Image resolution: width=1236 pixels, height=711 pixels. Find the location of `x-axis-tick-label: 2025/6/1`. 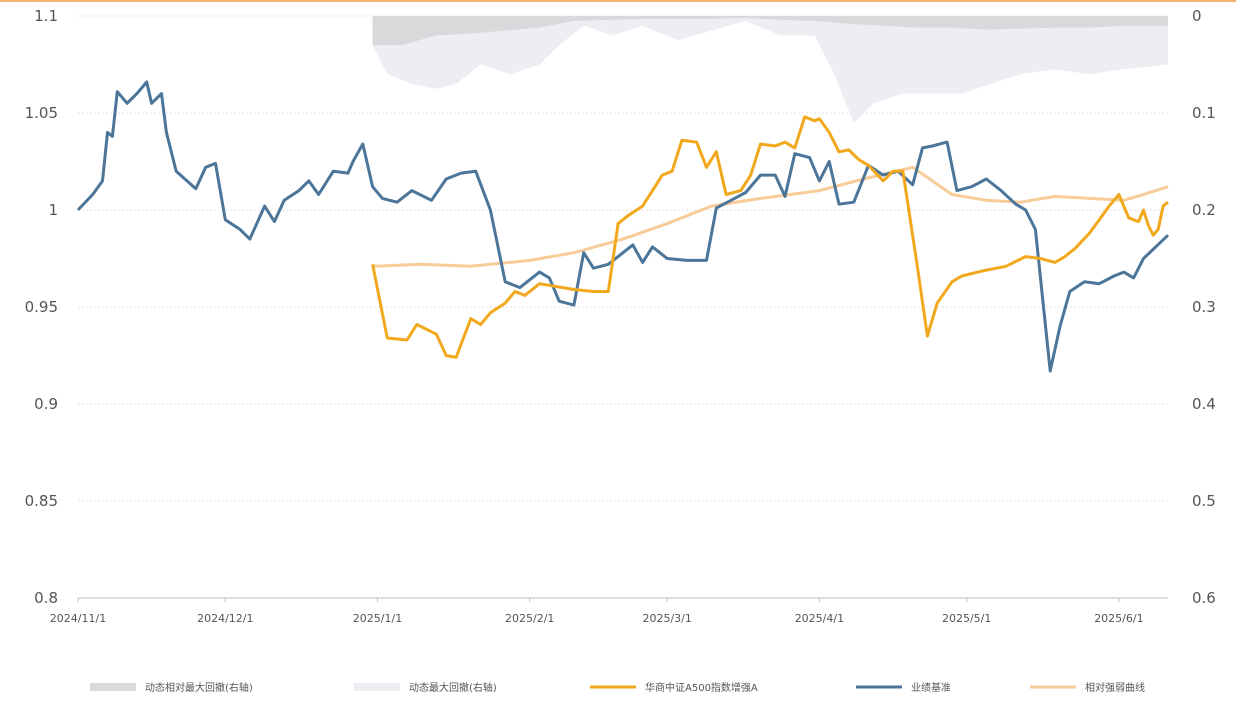

x-axis-tick-label: 2025/6/1 is located at coordinates (1118, 618).